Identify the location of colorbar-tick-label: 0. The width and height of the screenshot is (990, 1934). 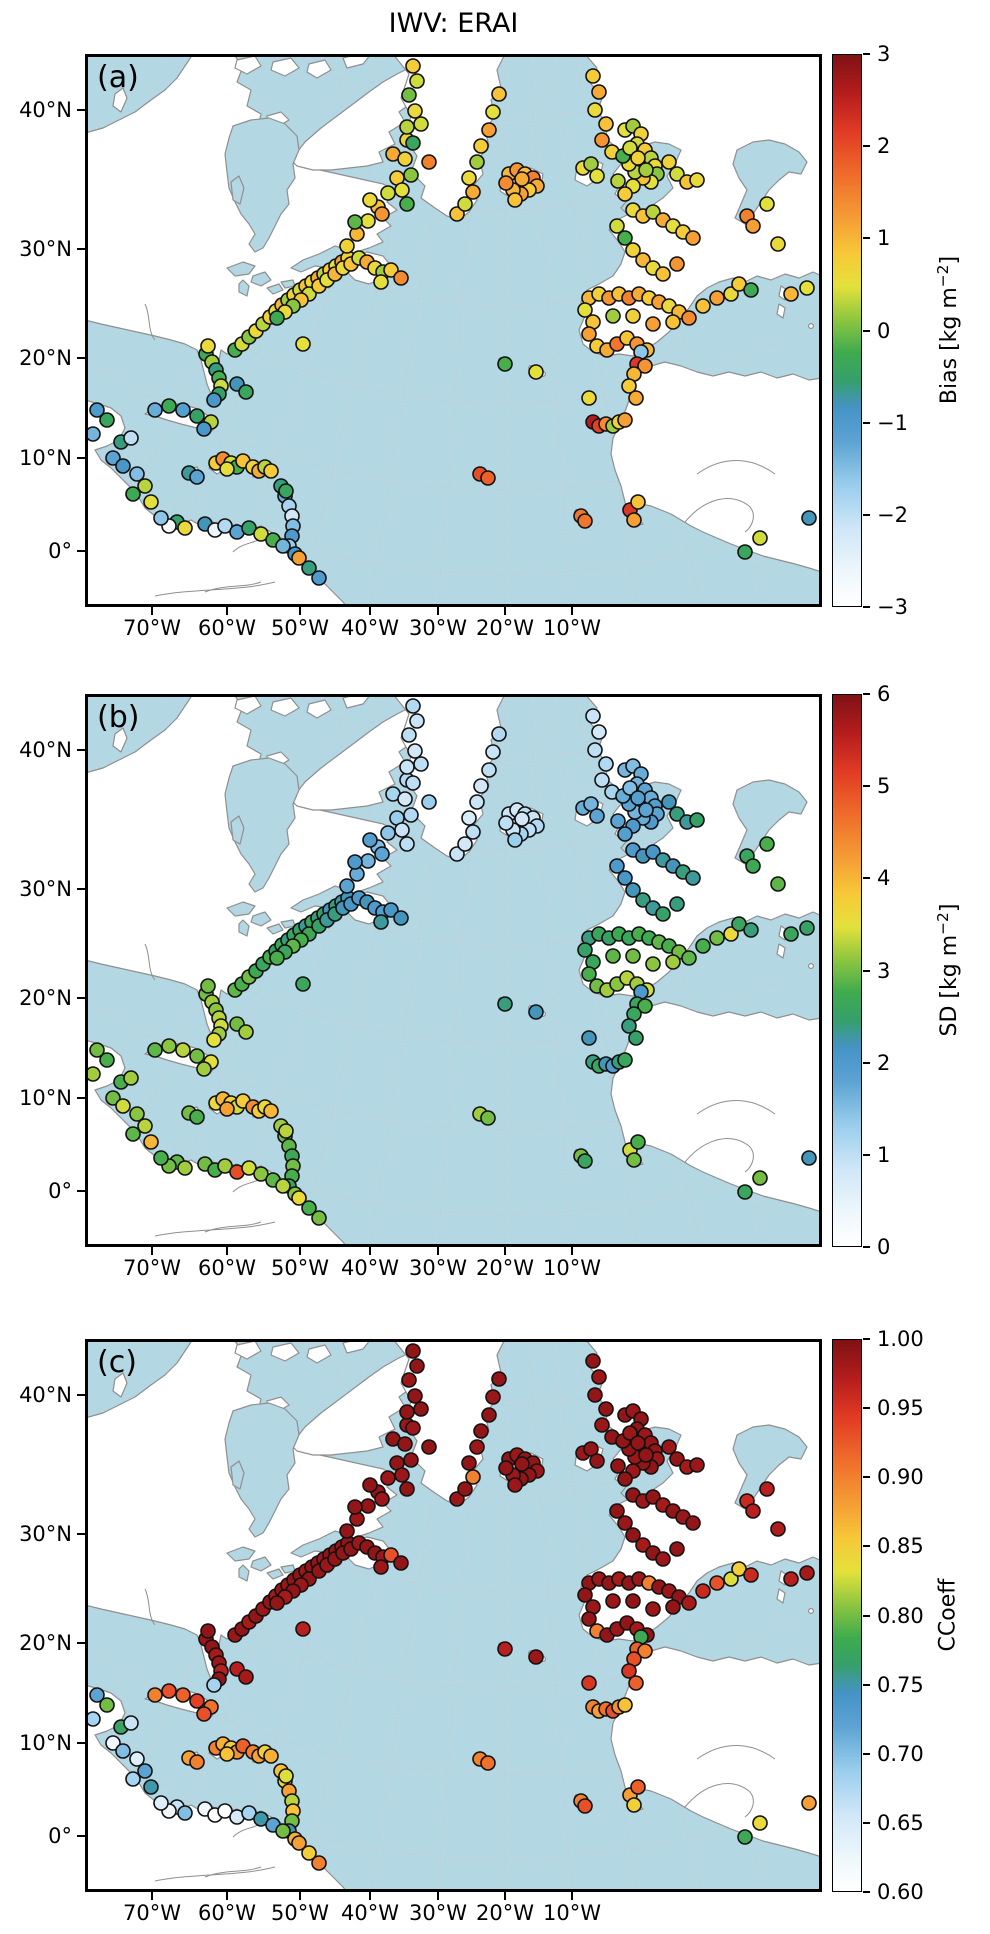
(884, 1247).